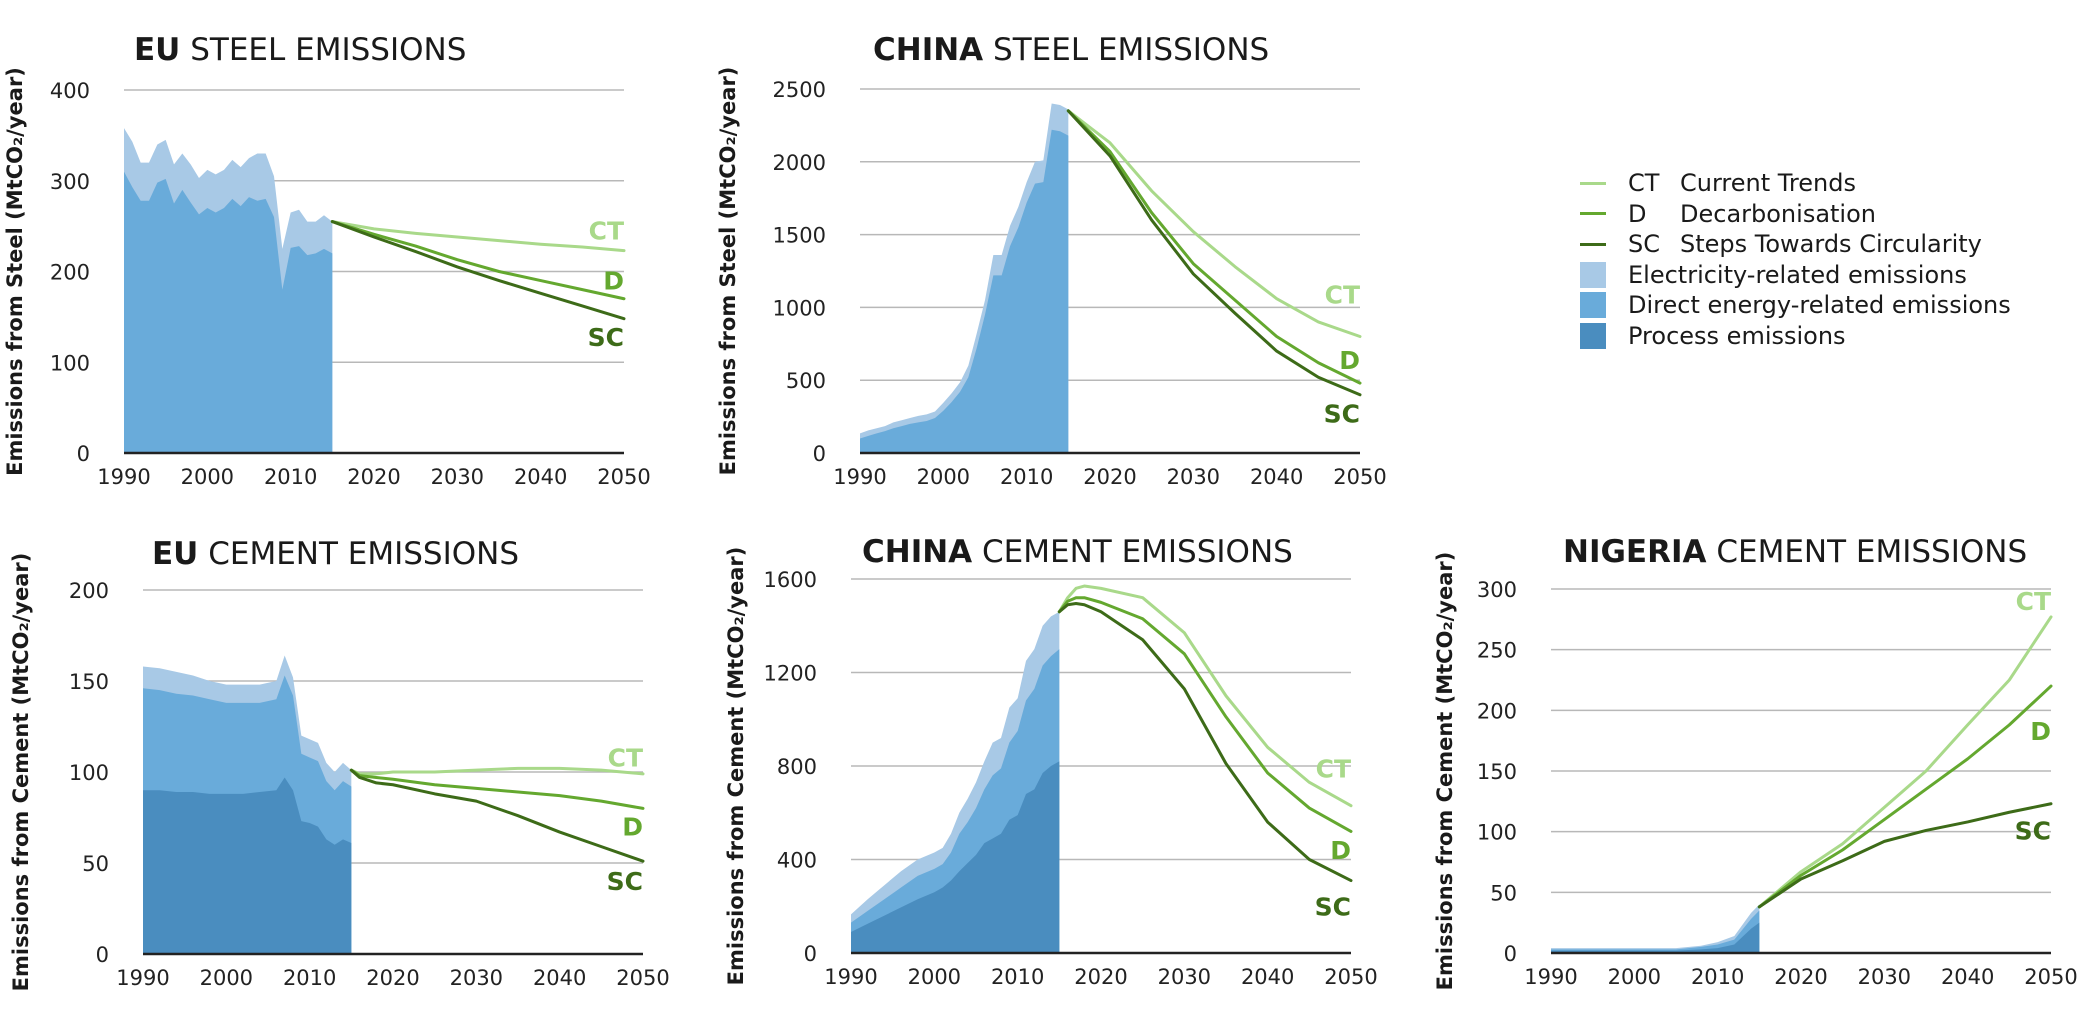 This screenshot has height=1016, width=2098. What do you see at coordinates (1593, 214) in the screenshot?
I see `legend-swatch-d` at bounding box center [1593, 214].